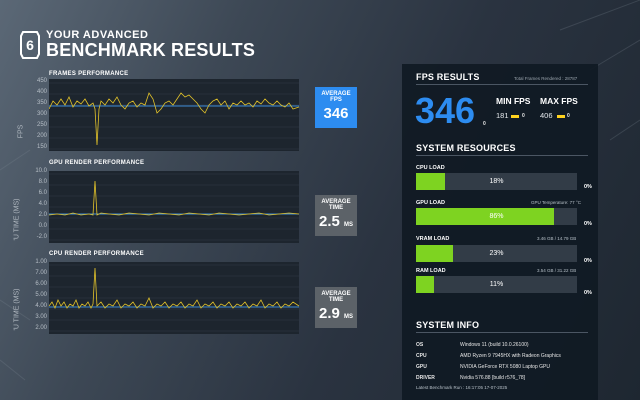 The width and height of the screenshot is (640, 400). Describe the element at coordinates (42, 193) in the screenshot. I see `gpu-tick: 6.0` at that location.